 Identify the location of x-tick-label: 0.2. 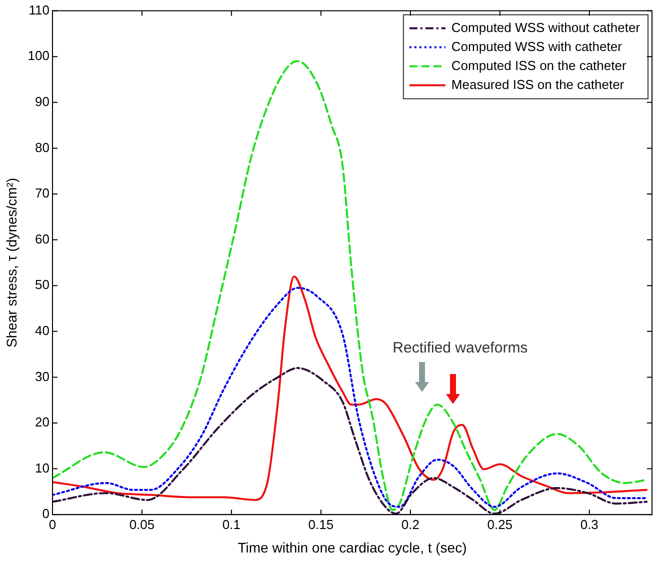
(410, 524).